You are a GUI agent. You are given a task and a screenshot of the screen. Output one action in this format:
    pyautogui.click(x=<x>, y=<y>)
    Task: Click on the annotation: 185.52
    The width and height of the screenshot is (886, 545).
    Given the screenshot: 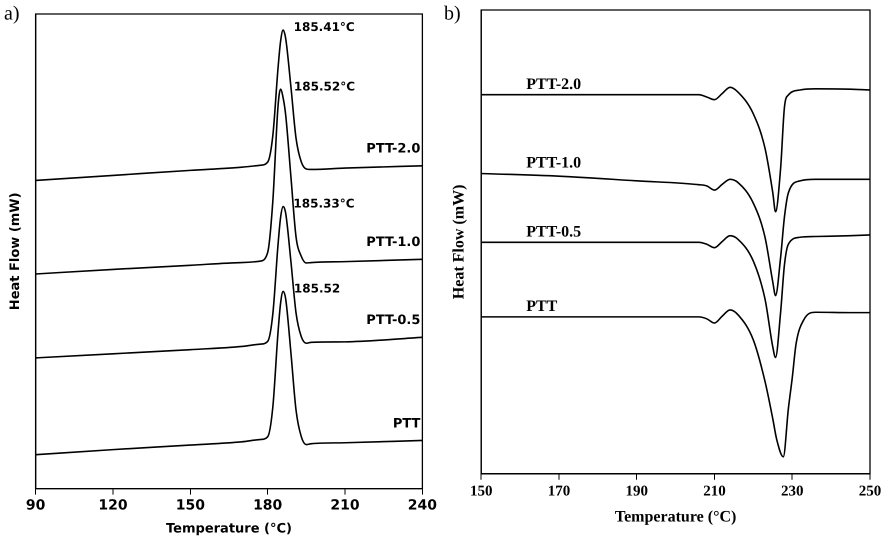 What is the action you would take?
    pyautogui.click(x=317, y=289)
    